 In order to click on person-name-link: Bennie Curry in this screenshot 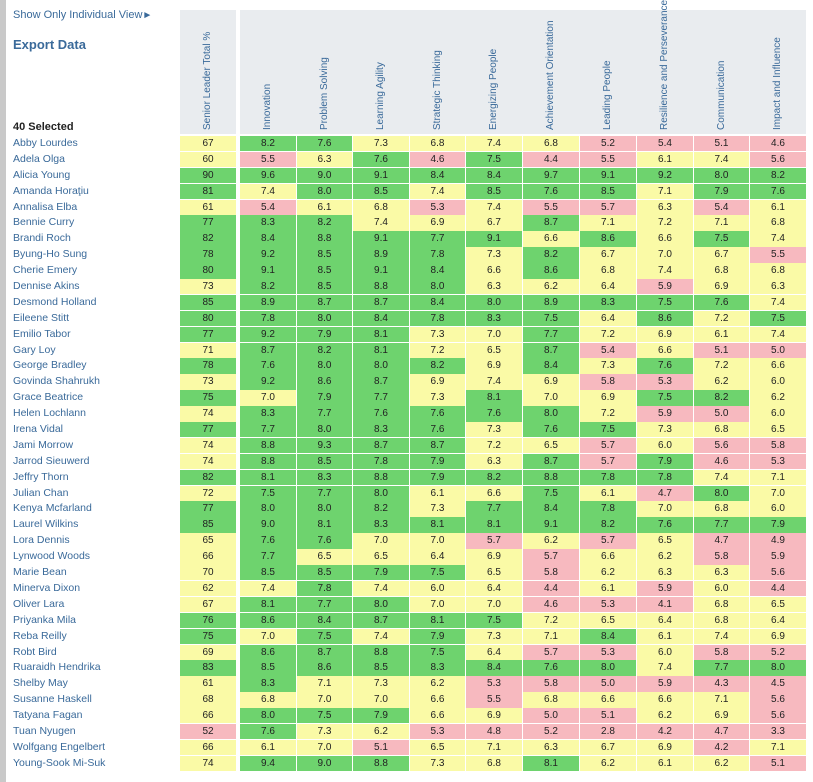, I will do `click(44, 222)`.